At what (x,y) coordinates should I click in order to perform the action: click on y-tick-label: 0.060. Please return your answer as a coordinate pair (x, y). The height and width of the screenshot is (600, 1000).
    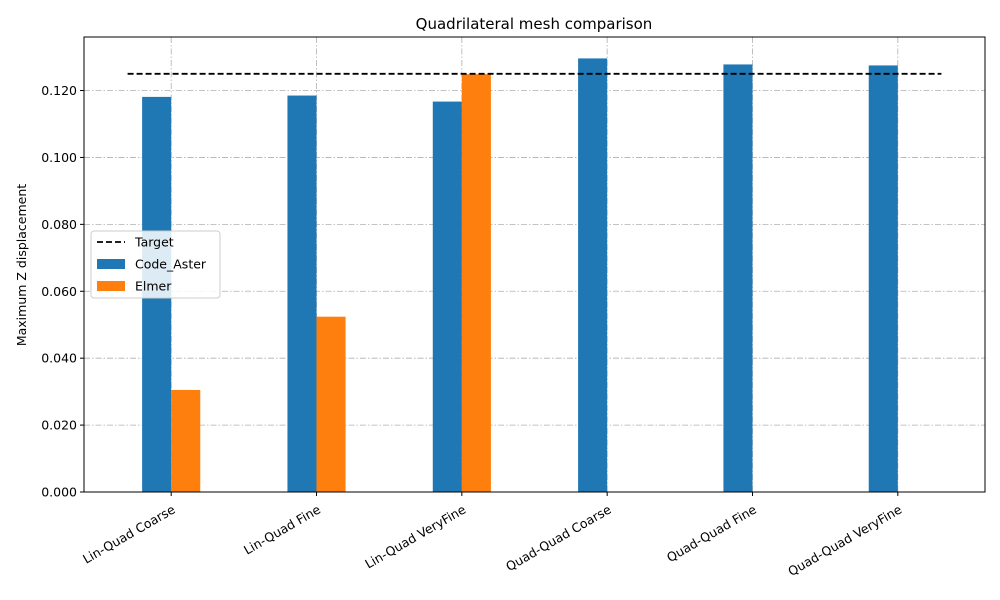
    Looking at the image, I should click on (59, 291).